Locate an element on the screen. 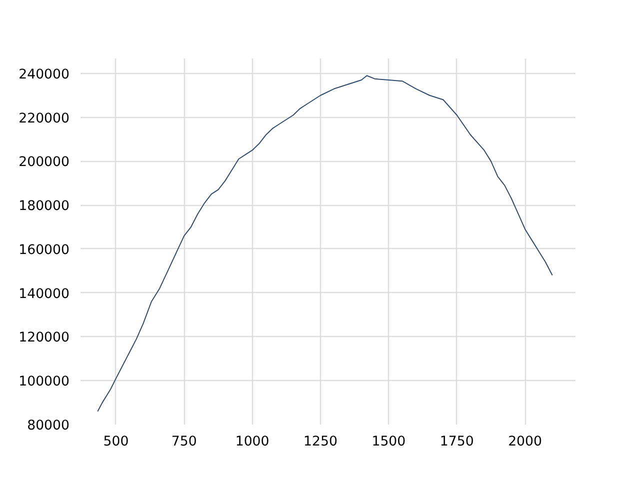 This screenshot has height=480, width=640. y-tick-label: 220000 is located at coordinates (44, 118).